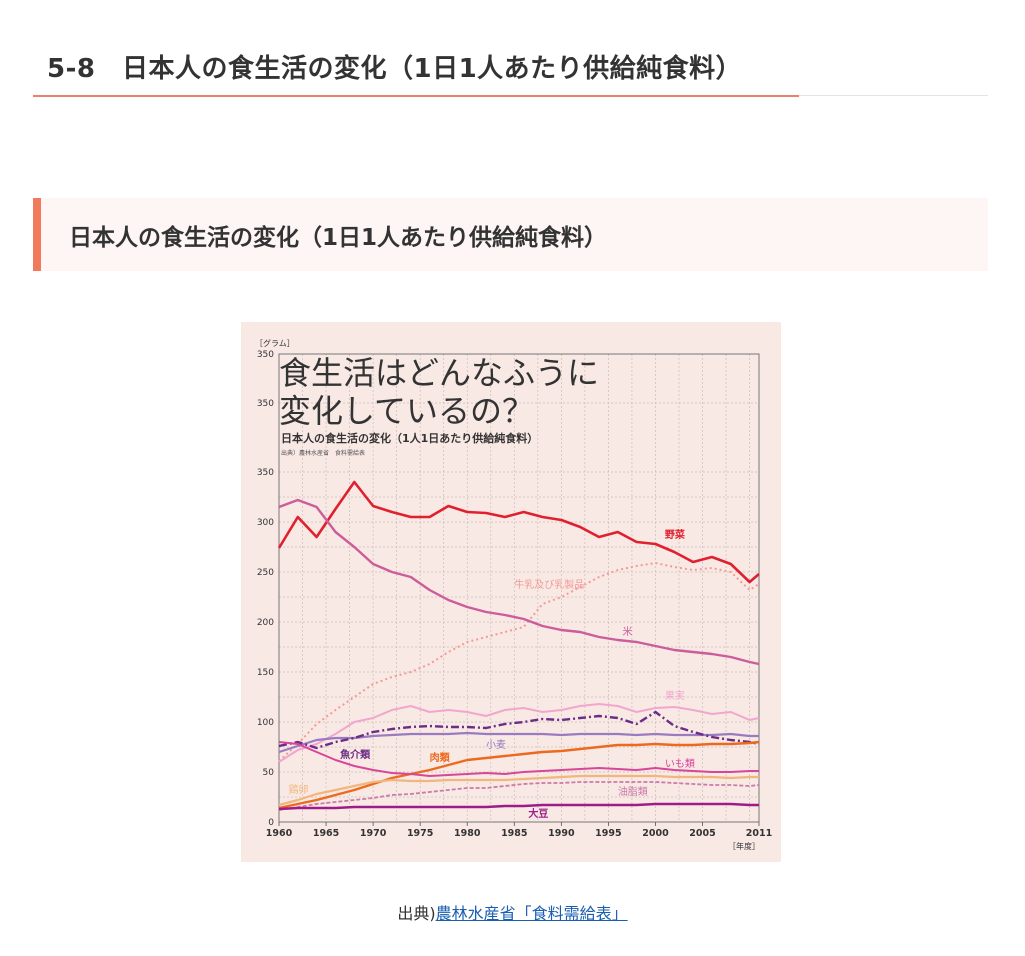  What do you see at coordinates (265, 523) in the screenshot?
I see `y-tick-label: 300` at bounding box center [265, 523].